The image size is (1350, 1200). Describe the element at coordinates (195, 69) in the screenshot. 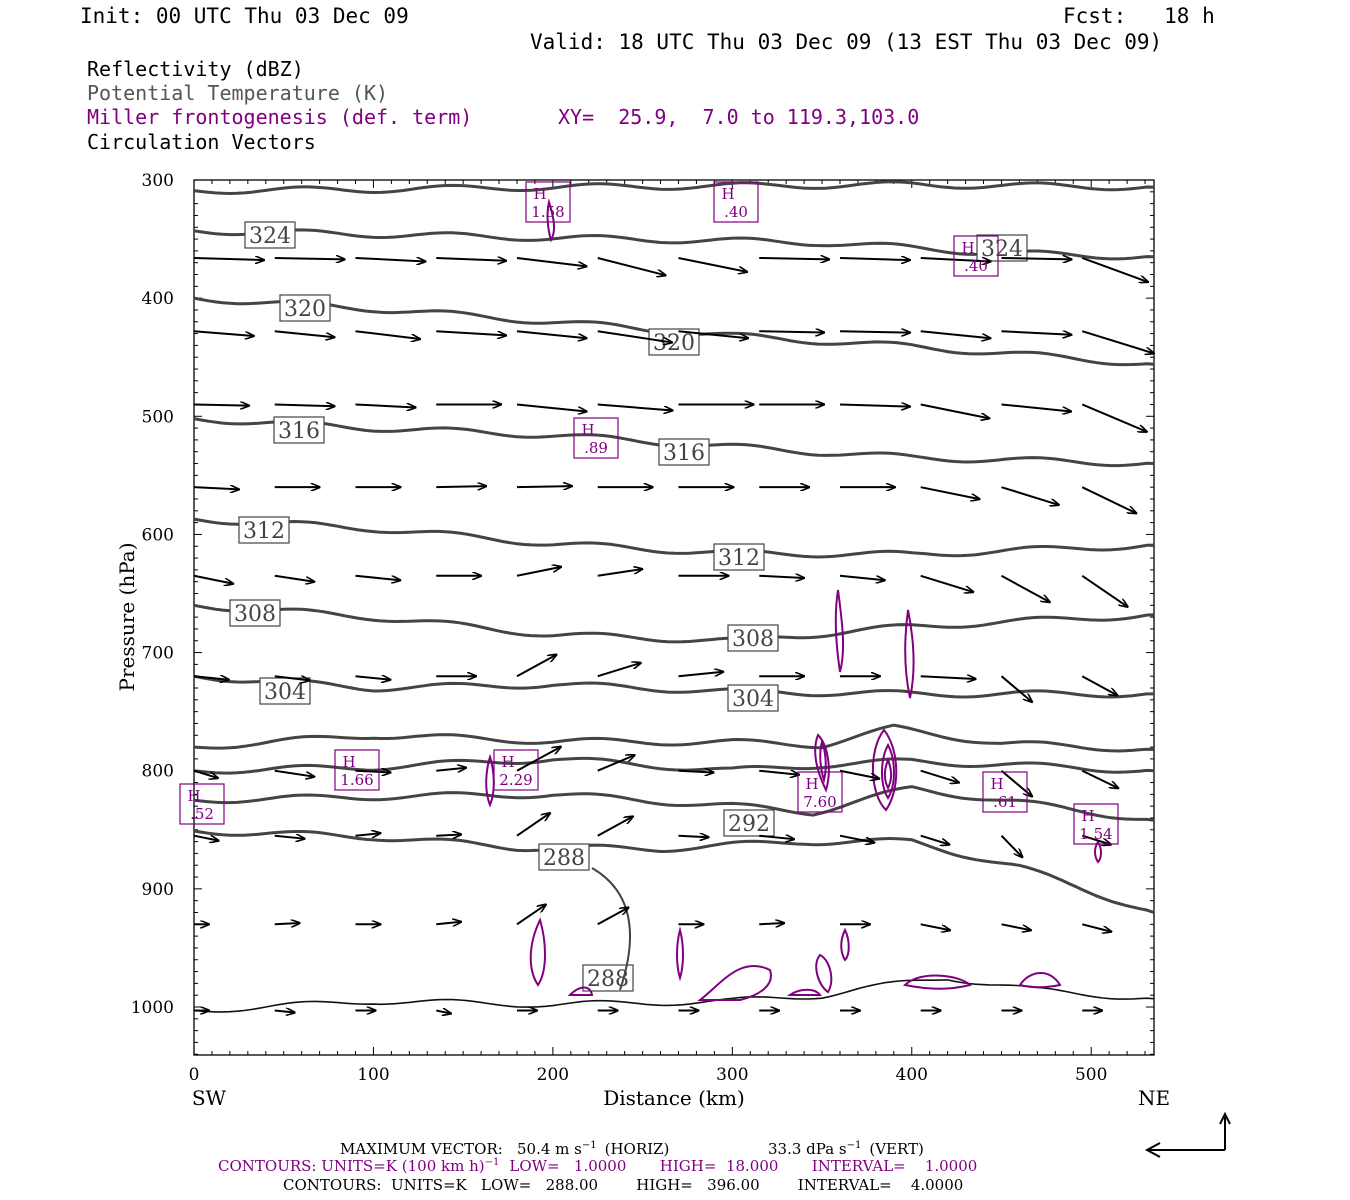

I see `legend-reflectivity: Reflectivity (dBZ)` at that location.